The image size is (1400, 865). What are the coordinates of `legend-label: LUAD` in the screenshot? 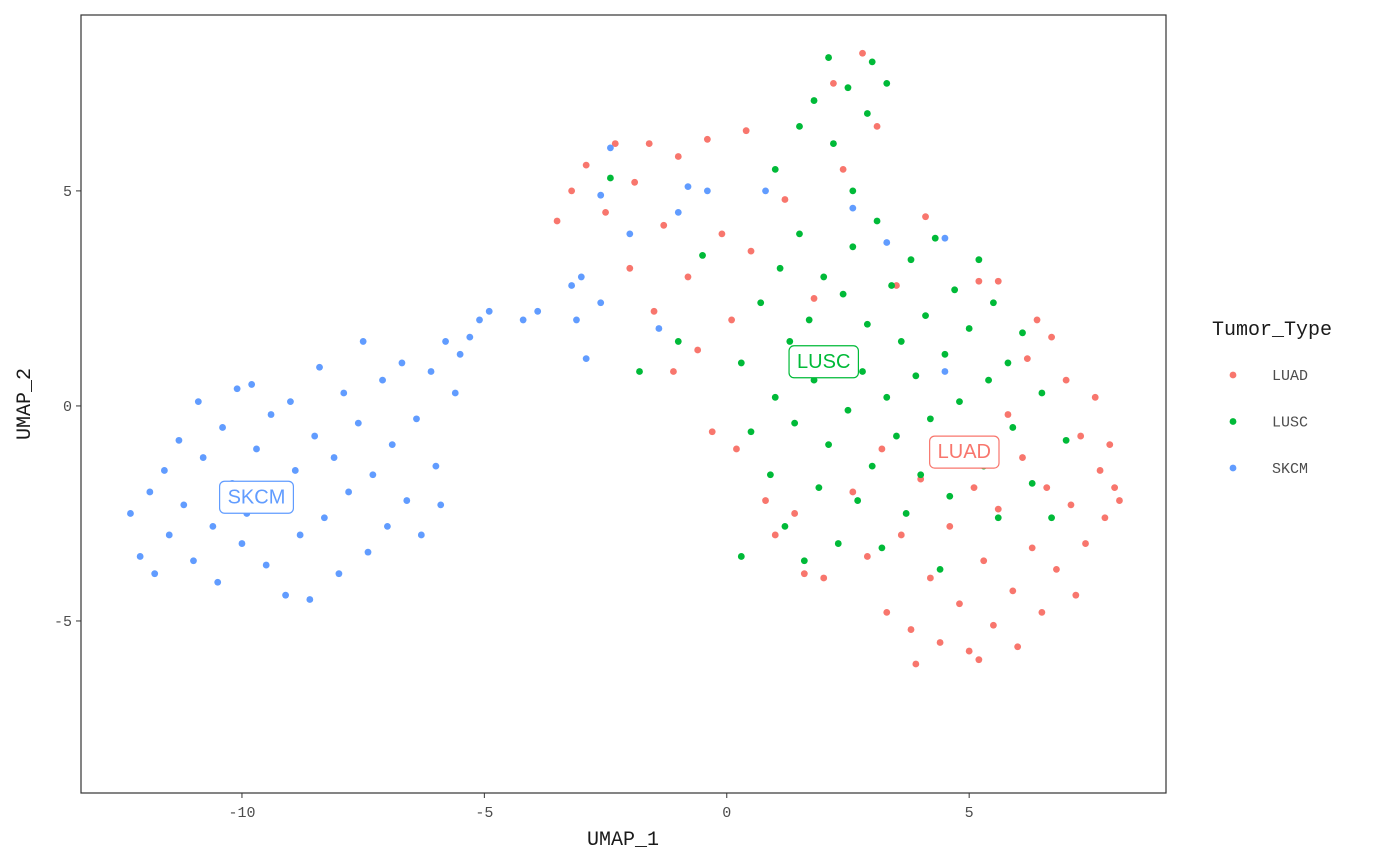 It's located at (1290, 376).